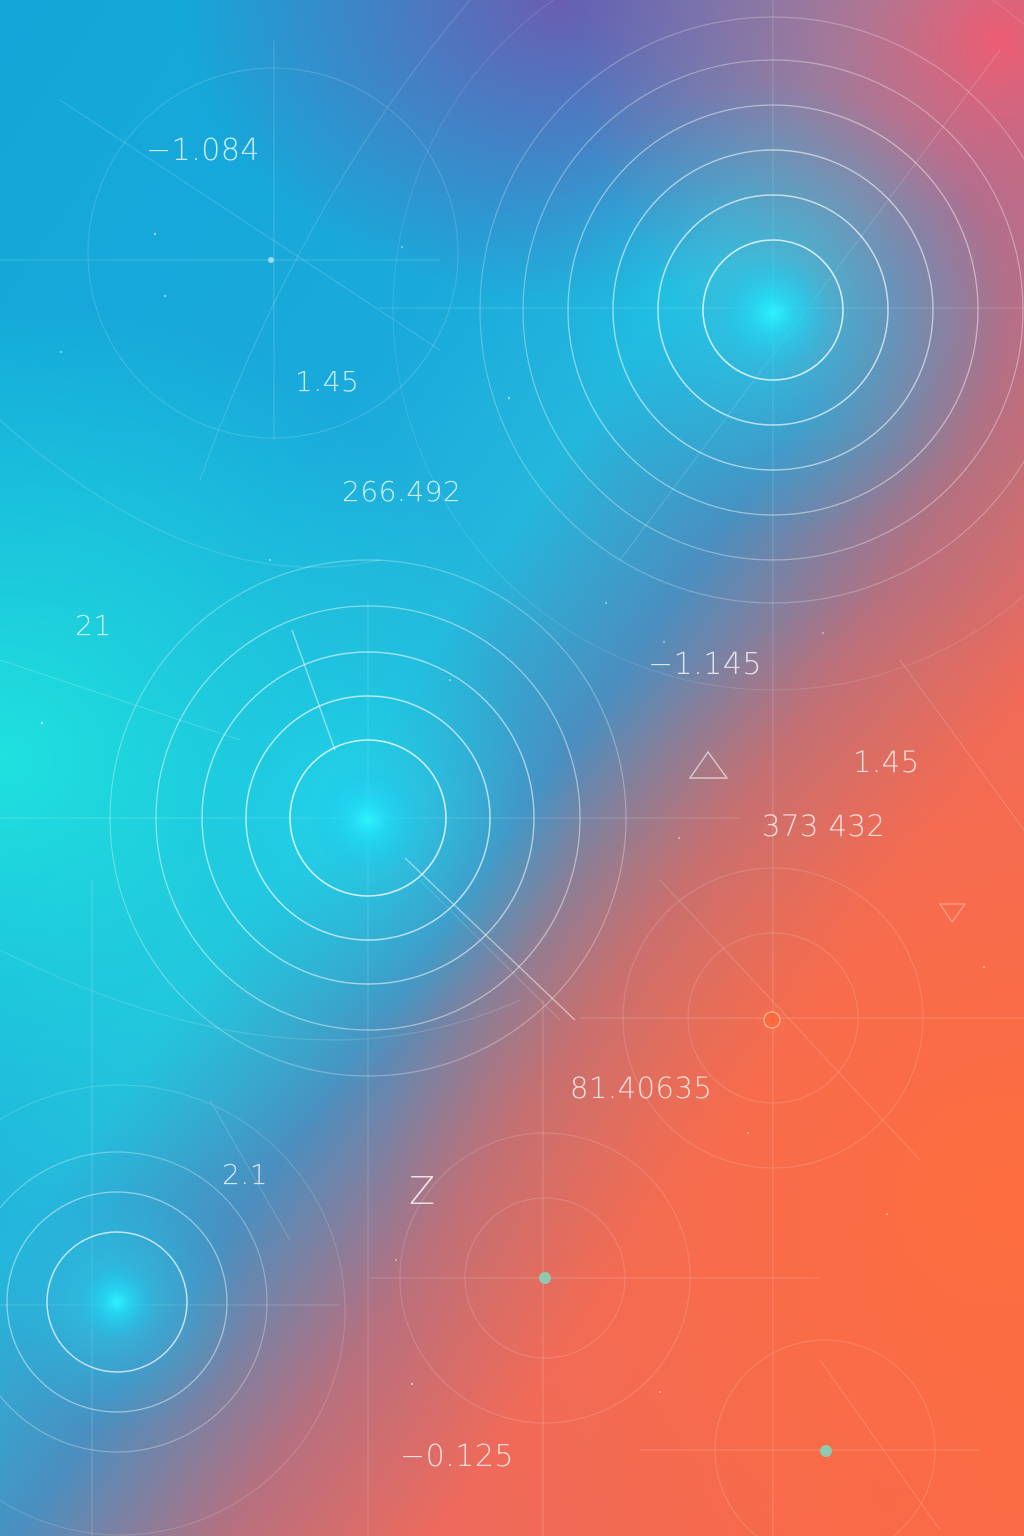  What do you see at coordinates (93, 625) in the screenshot?
I see `value-label: 21` at bounding box center [93, 625].